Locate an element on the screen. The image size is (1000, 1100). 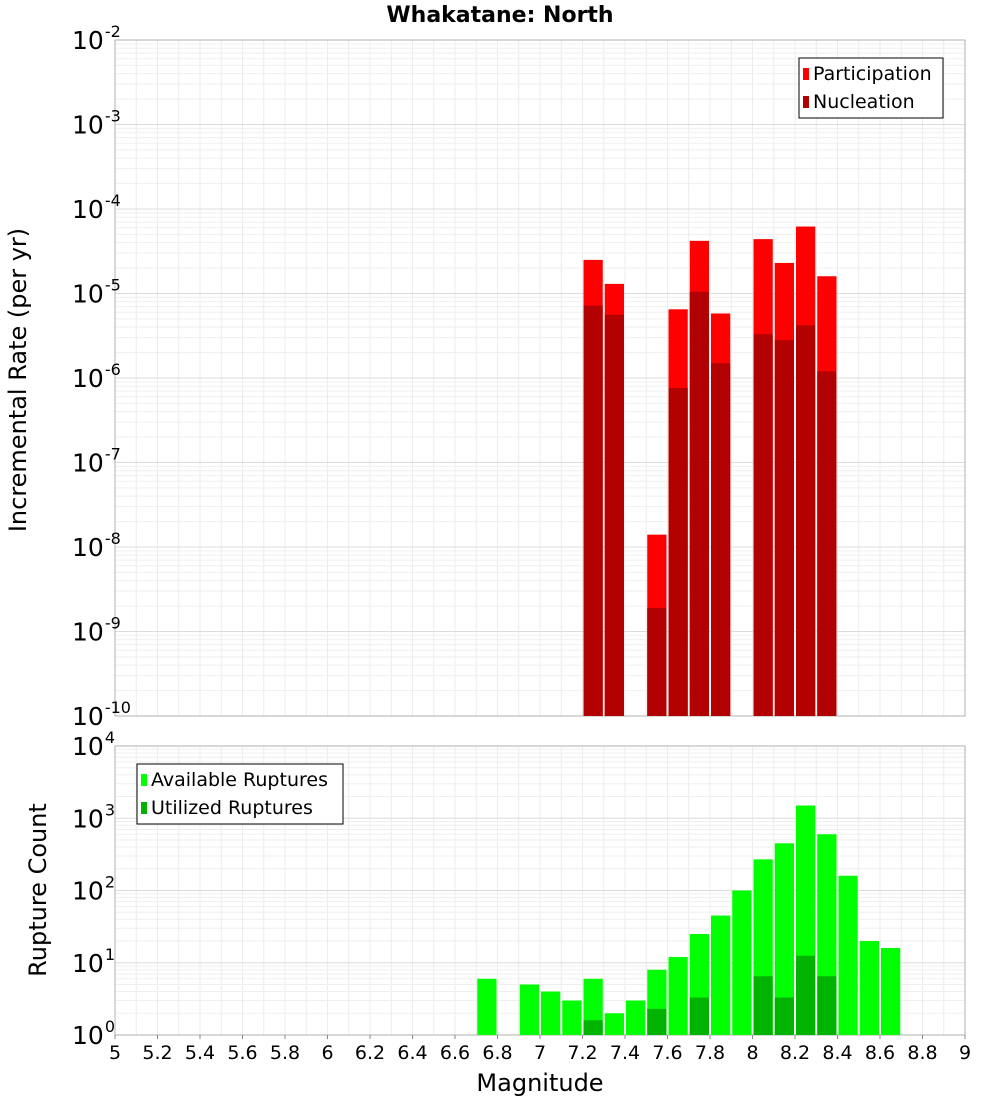
y-tick-label: 10² is located at coordinates (93, 889).